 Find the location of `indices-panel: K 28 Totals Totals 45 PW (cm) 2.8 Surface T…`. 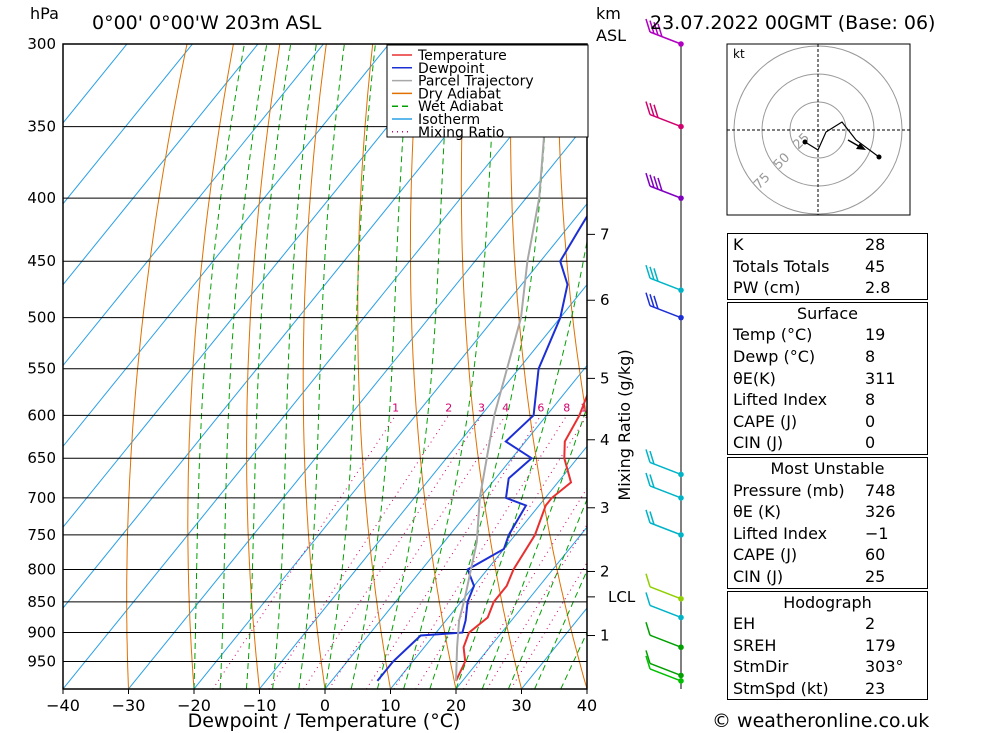

indices-panel: K 28 Totals Totals 45 PW (cm) 2.8 Surface T… is located at coordinates (827, 467).